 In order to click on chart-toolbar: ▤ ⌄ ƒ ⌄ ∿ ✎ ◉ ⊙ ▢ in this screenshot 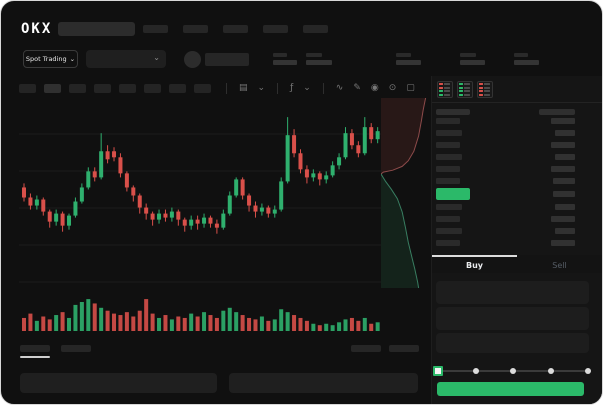, I will do `click(219, 88)`.